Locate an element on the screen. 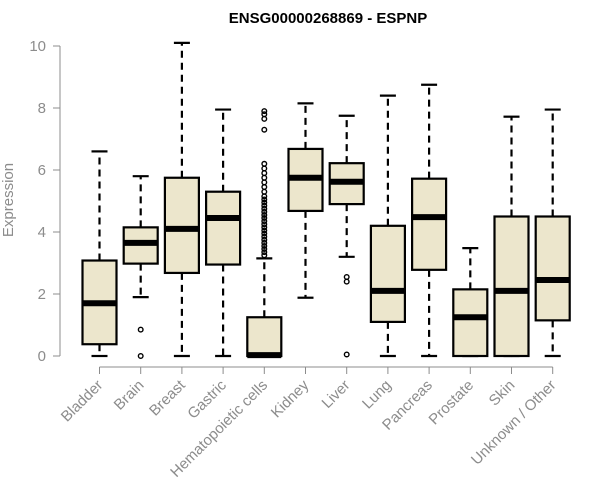 This screenshot has height=500, width=600. chart-title: ENSG00000268869 - ESPNP is located at coordinates (328, 18).